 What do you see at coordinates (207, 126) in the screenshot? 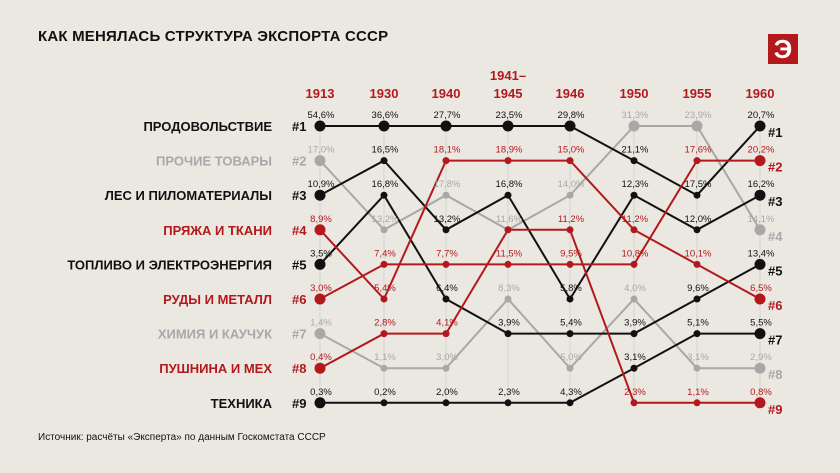
I see `category-label: ПРОДОВОЛЬСТВИЕ` at bounding box center [207, 126].